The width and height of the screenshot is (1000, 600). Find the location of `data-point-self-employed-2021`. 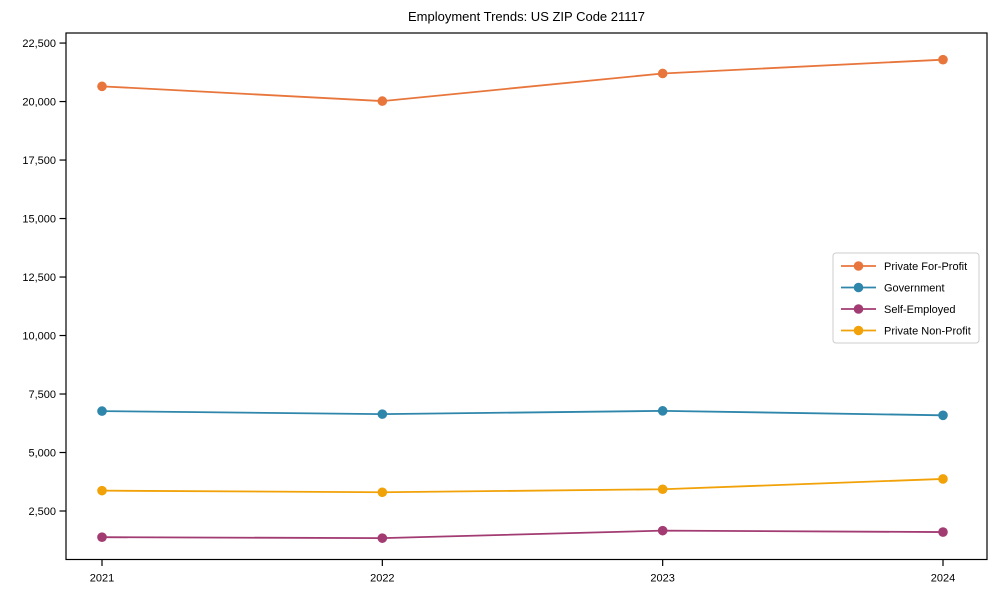

data-point-self-employed-2021 is located at coordinates (102, 537).